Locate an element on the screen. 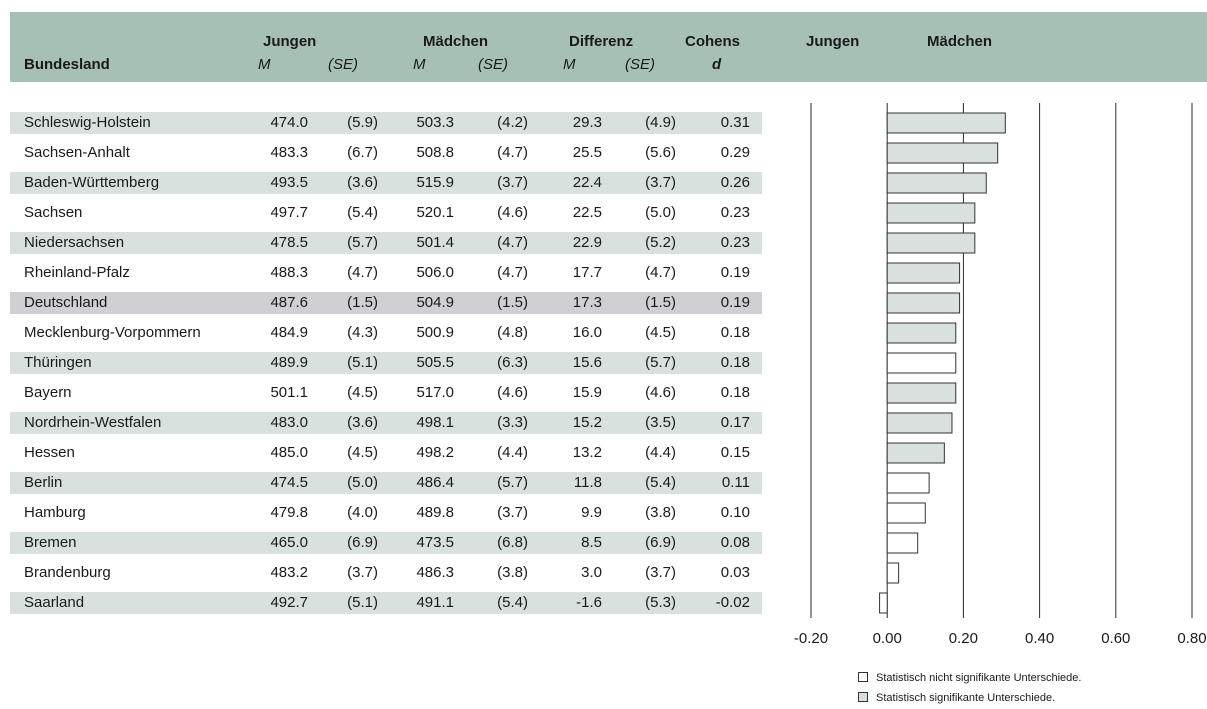 The height and width of the screenshot is (709, 1207). cell-boys-se: (5.7) is located at coordinates (362, 242).